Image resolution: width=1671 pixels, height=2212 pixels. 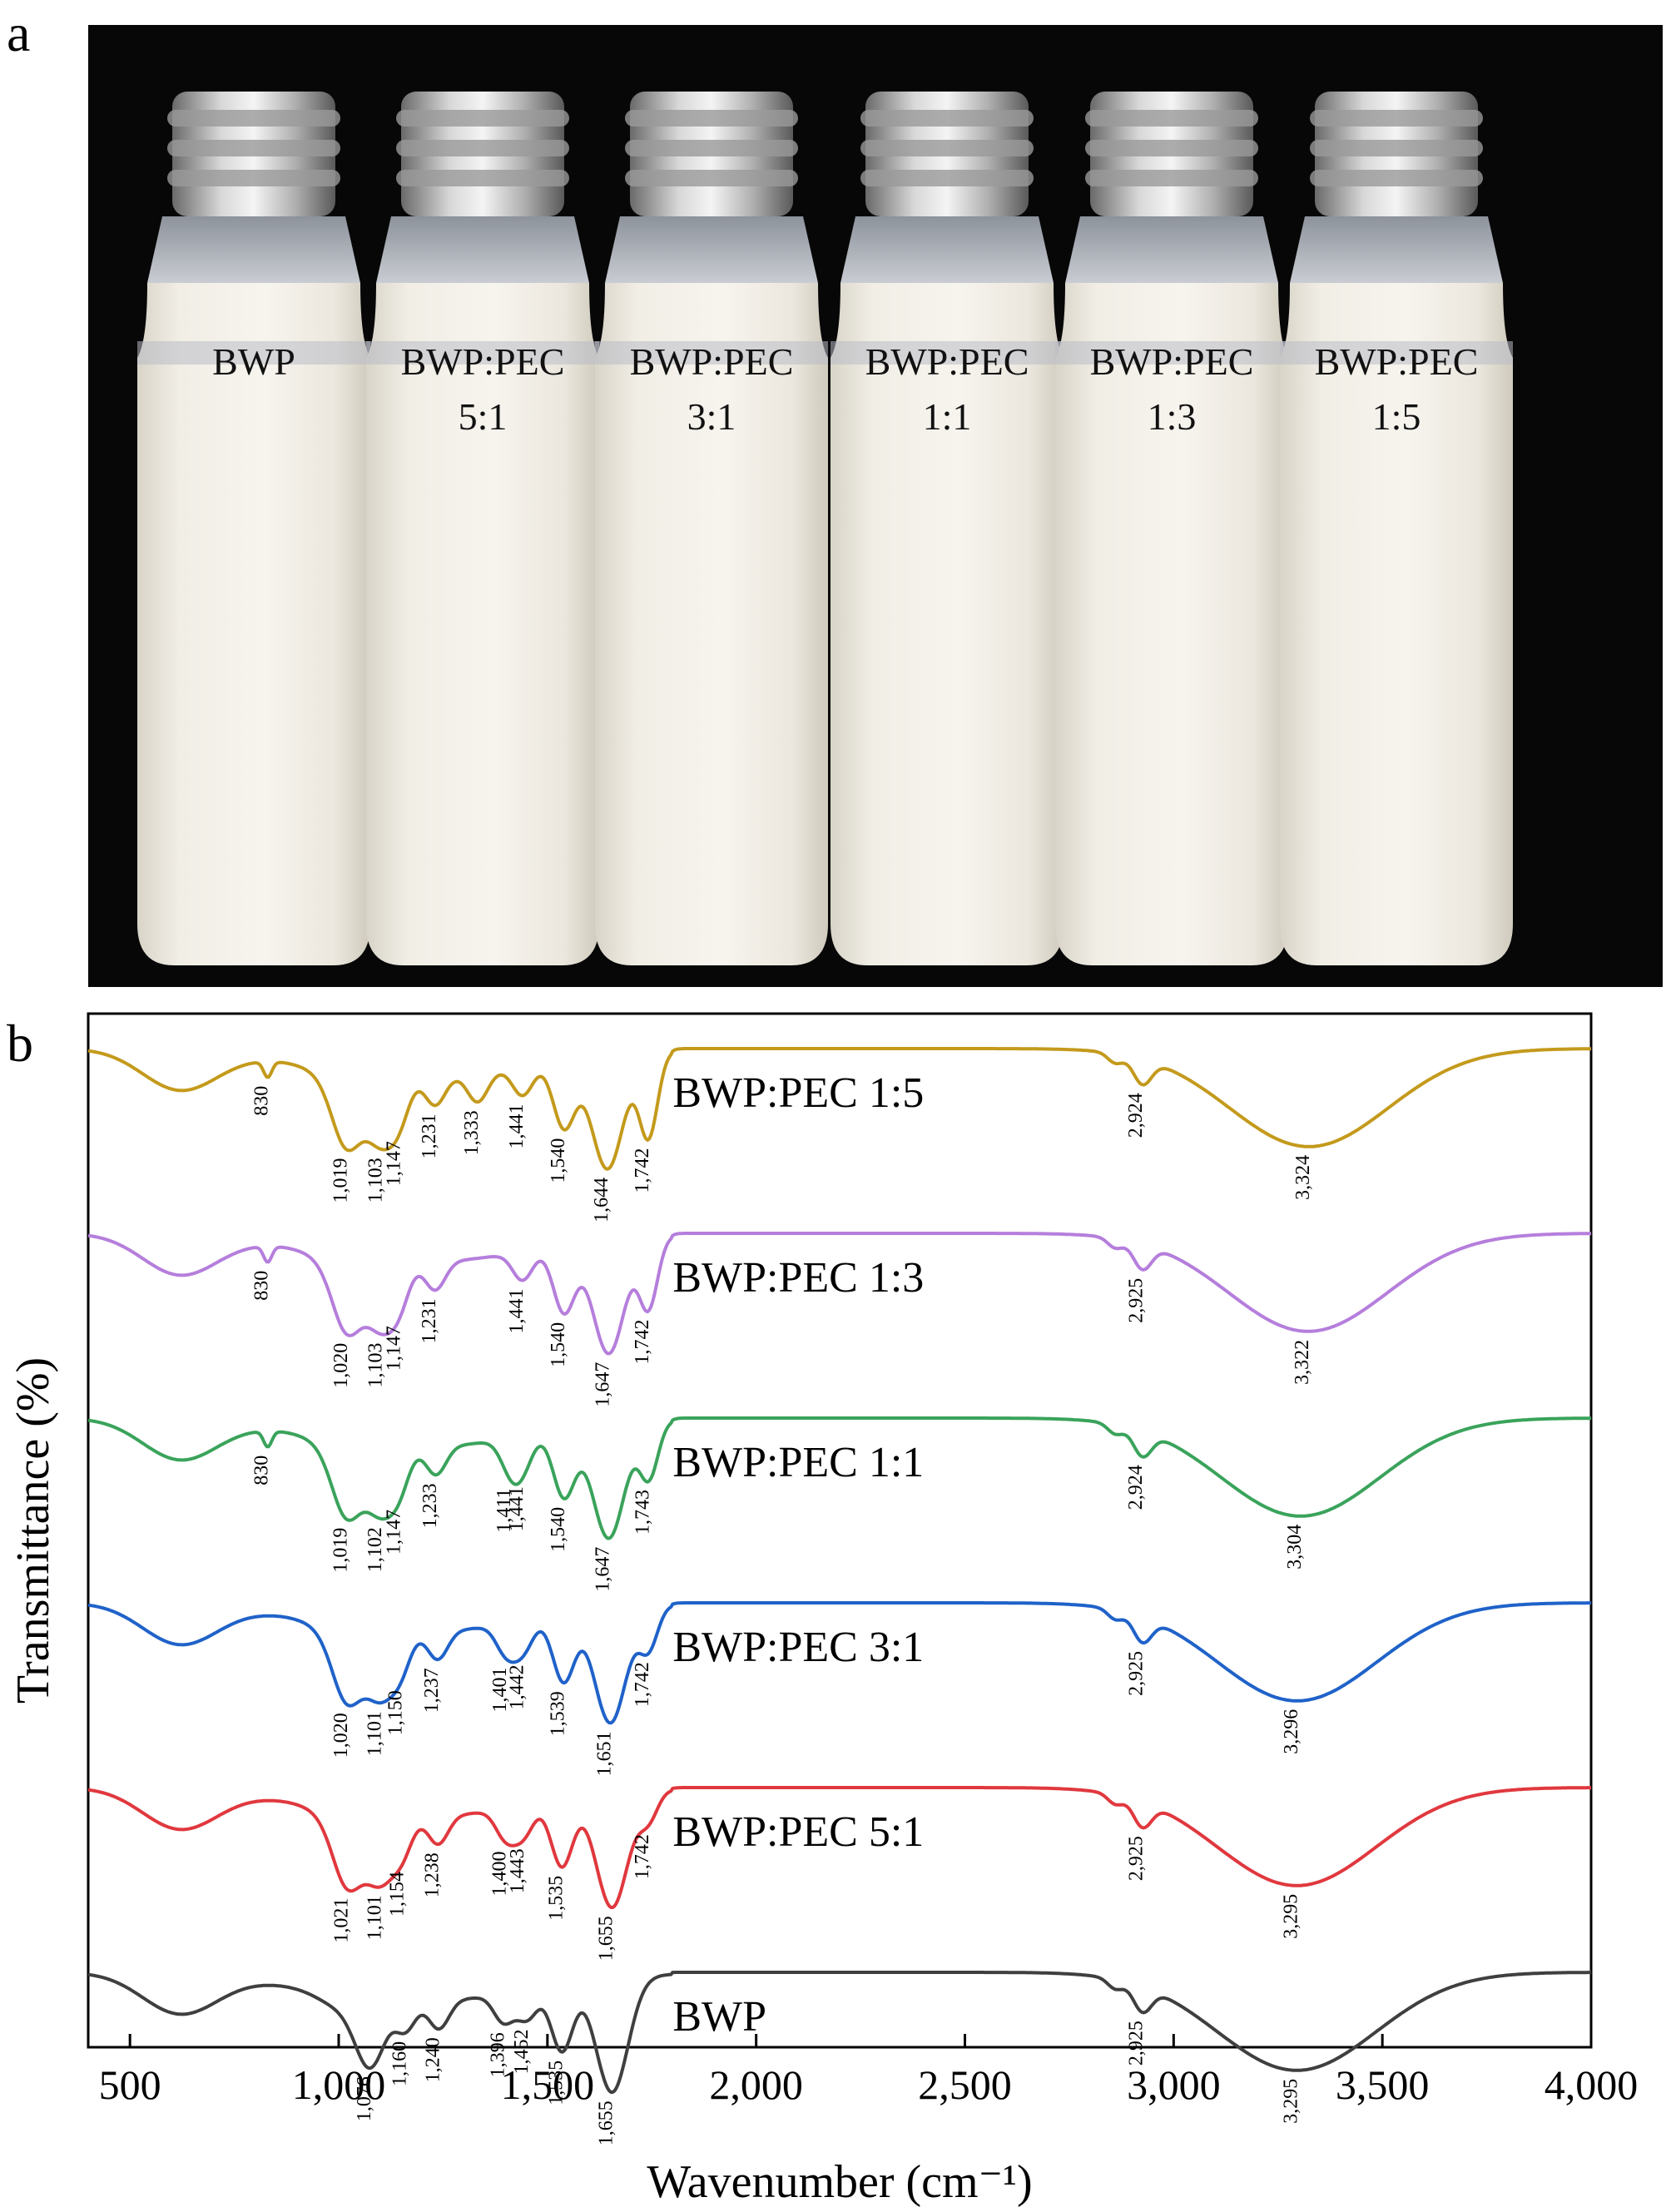 What do you see at coordinates (500, 1875) in the screenshot?
I see `peak-label: 1,400` at bounding box center [500, 1875].